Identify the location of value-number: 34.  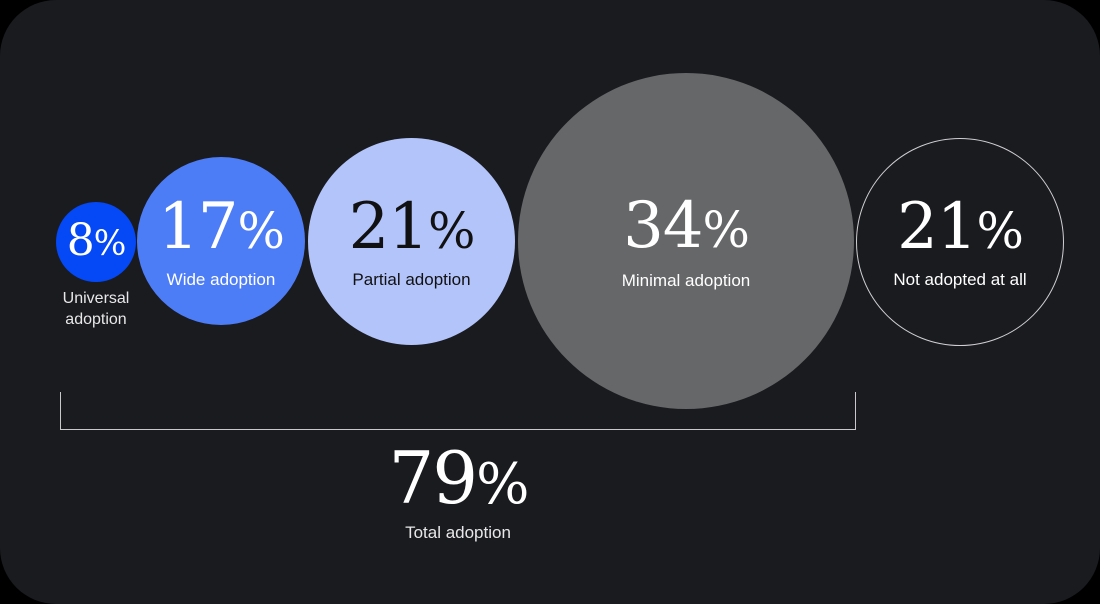
(663, 226).